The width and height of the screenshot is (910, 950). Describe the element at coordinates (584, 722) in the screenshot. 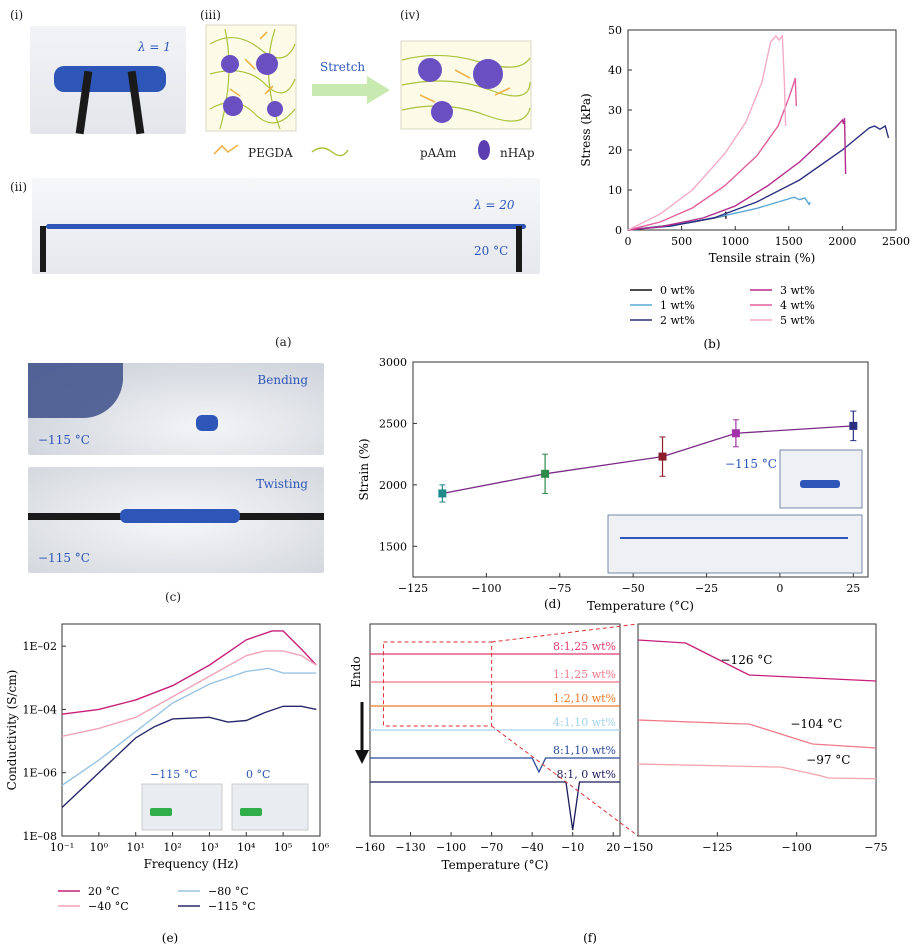

I see `chart-f-series-label: 4:1,10 wt%` at that location.